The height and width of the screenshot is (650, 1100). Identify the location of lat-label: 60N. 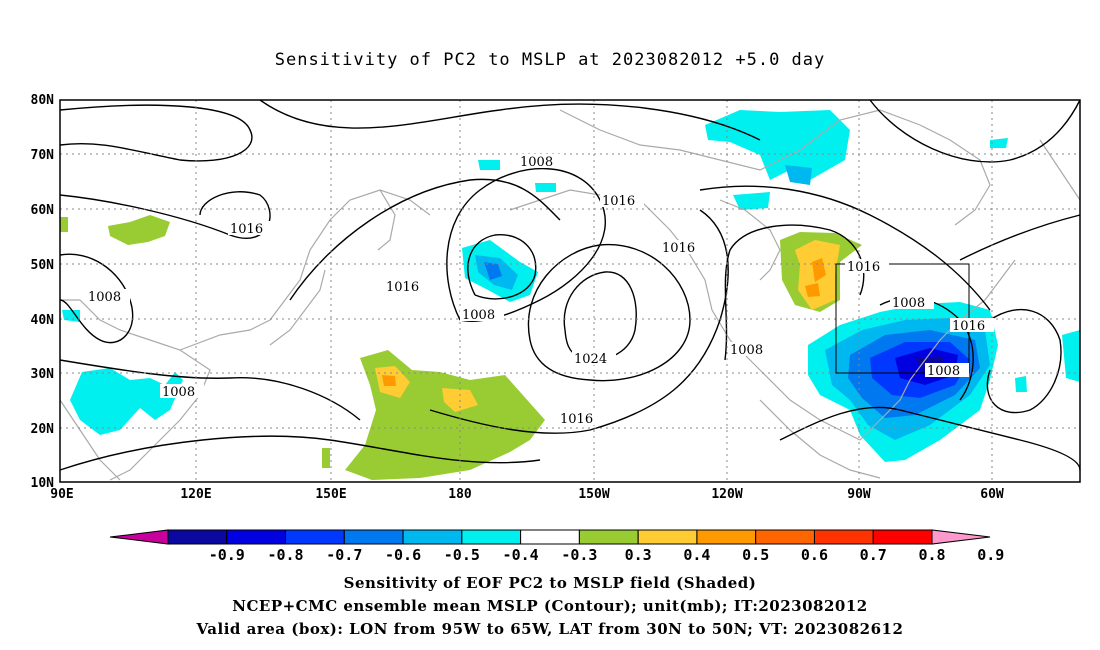
(43, 210).